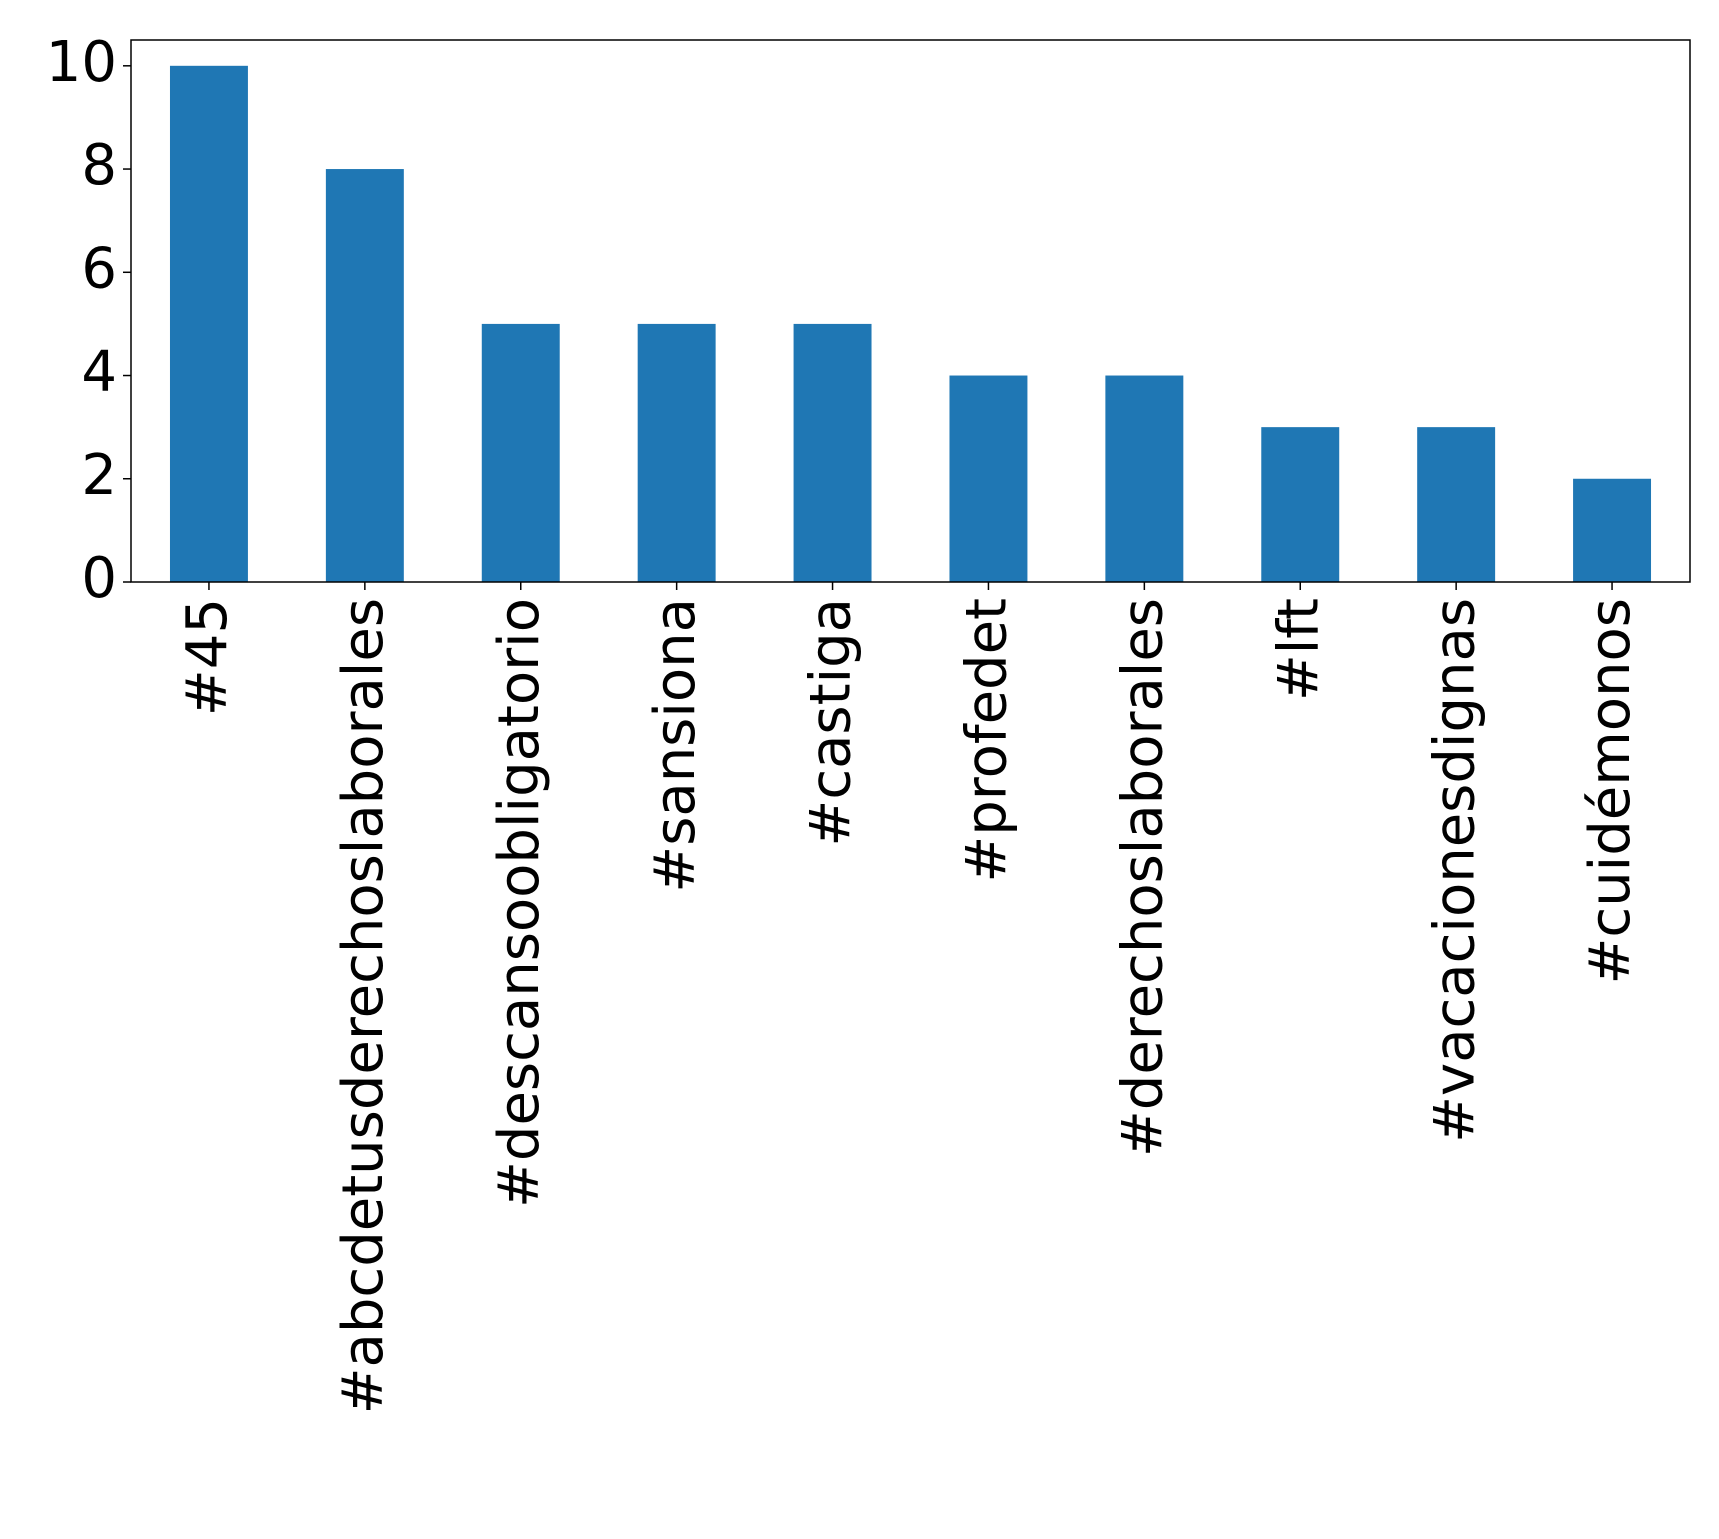  I want to click on x-tick-label: #lft, so click(1298, 649).